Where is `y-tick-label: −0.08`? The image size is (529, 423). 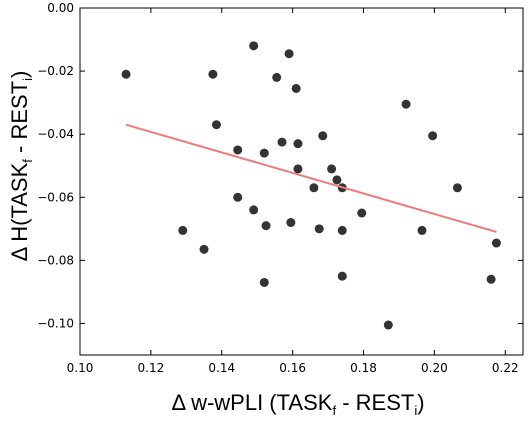 y-tick-label: −0.08 is located at coordinates (55, 260).